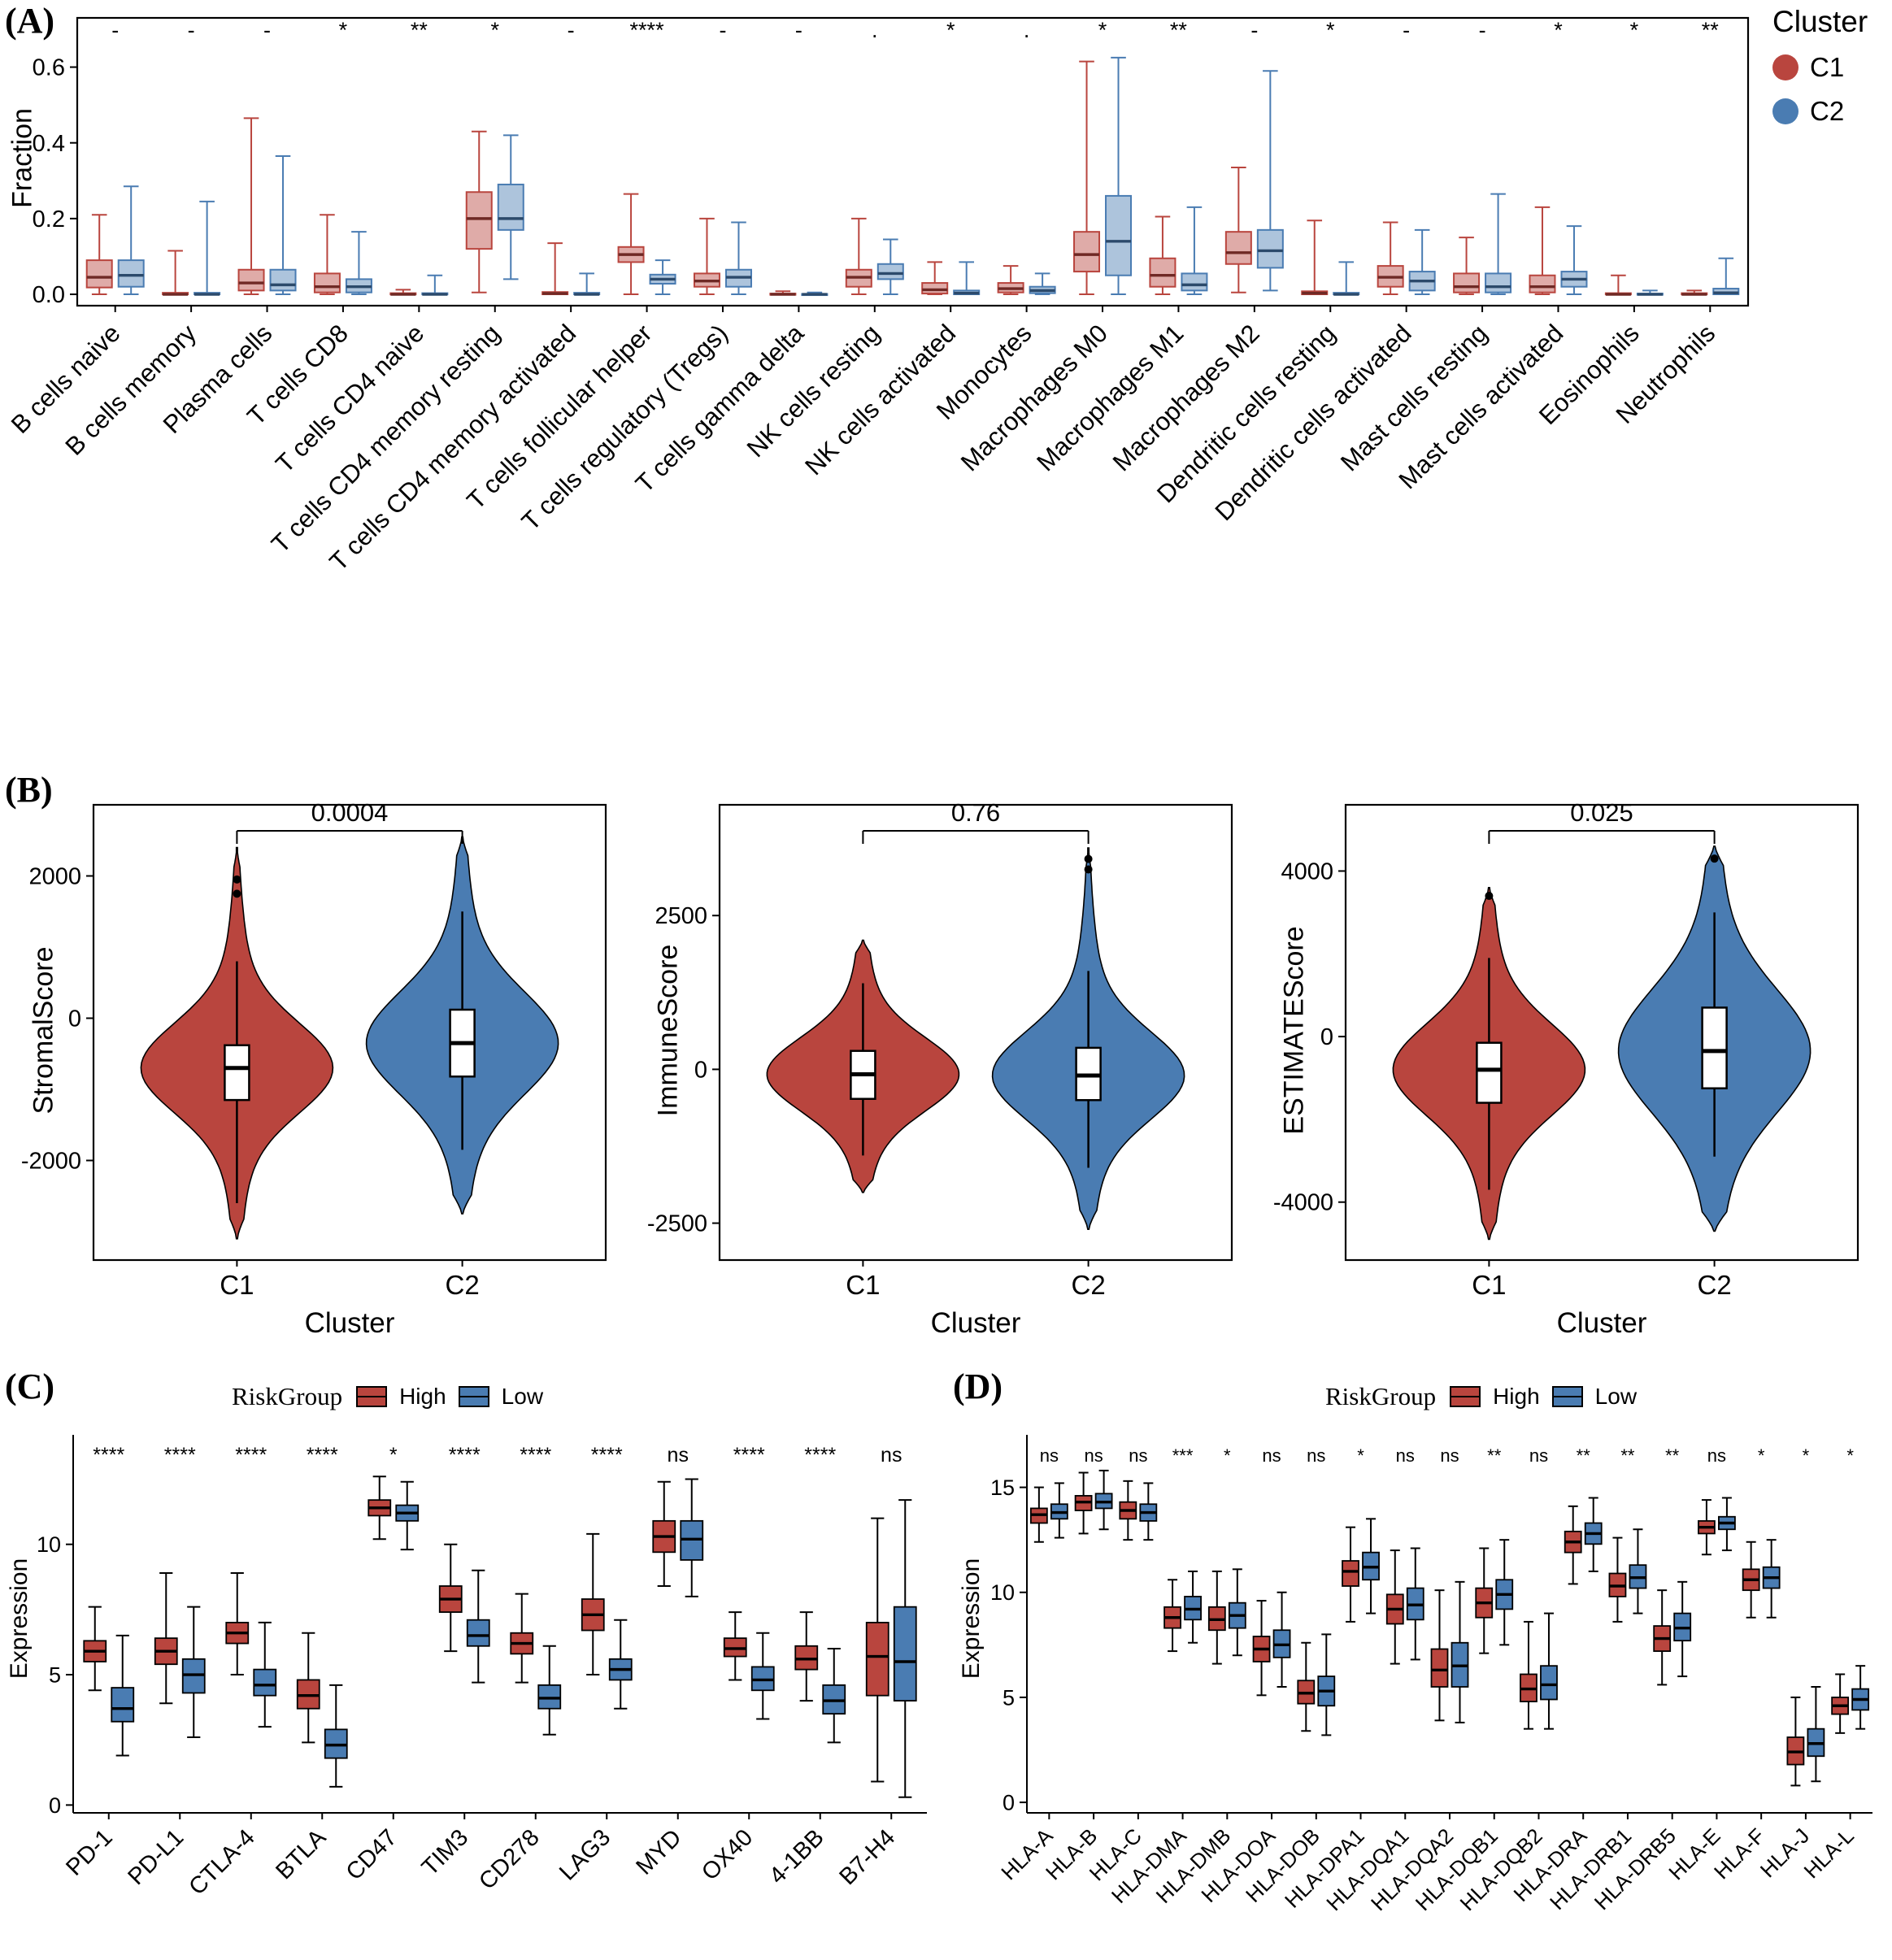  I want to click on y-tick-label: 0.4, so click(49, 144).